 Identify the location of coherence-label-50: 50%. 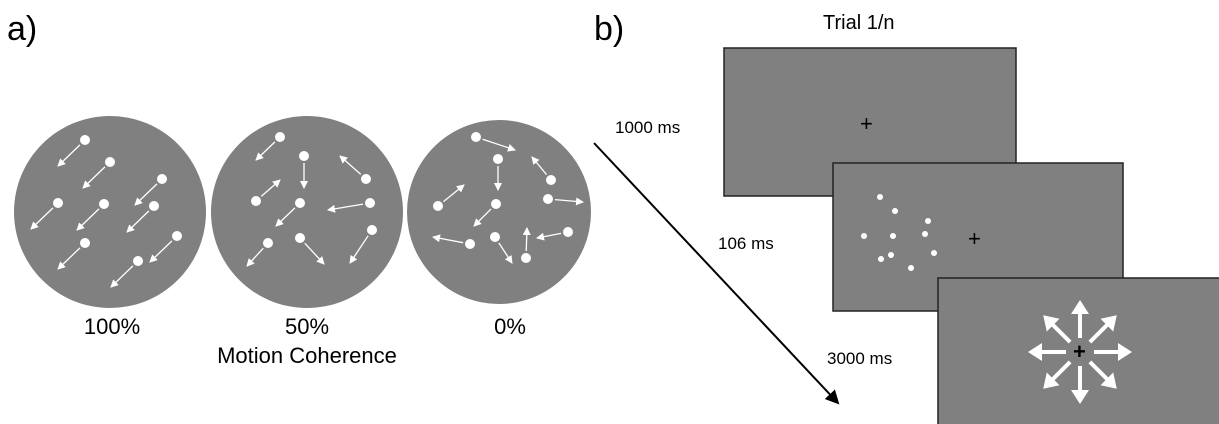
(307, 326).